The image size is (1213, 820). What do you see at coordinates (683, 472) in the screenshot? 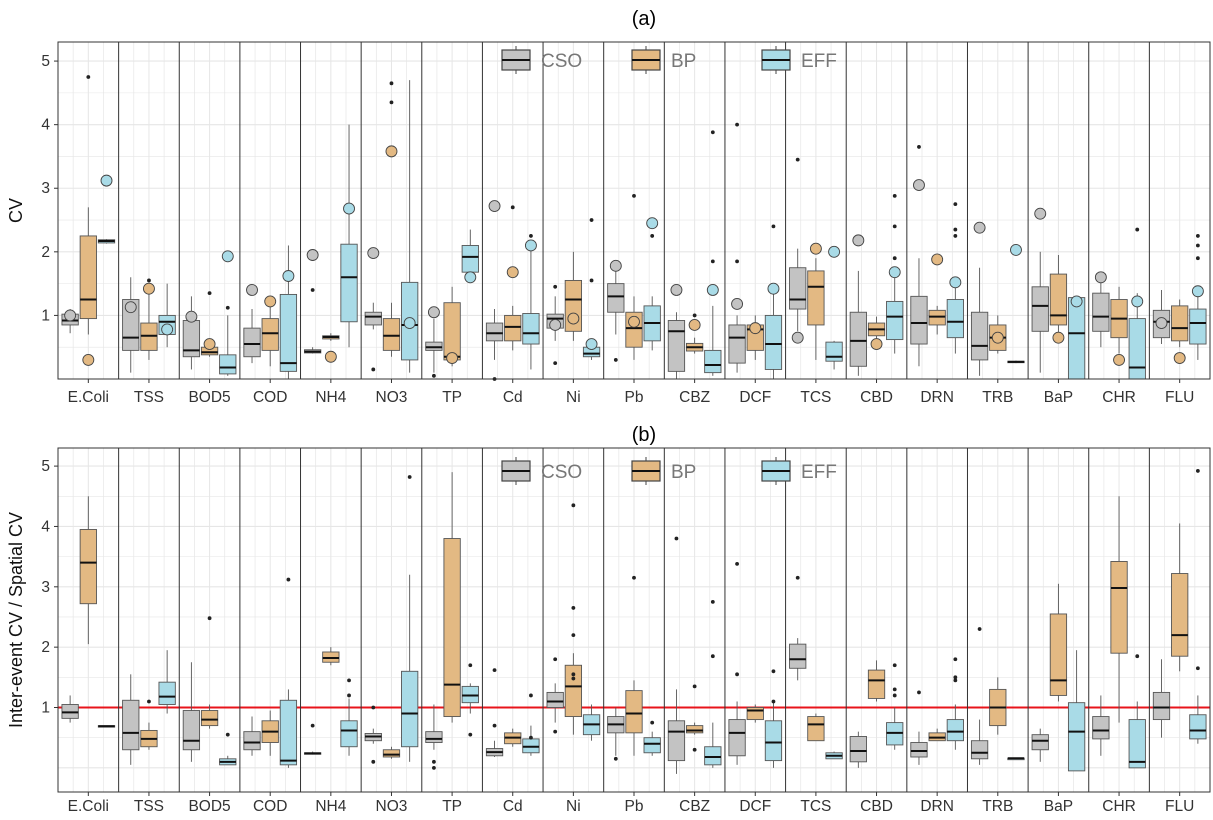
I see `legend-label: BP` at bounding box center [683, 472].